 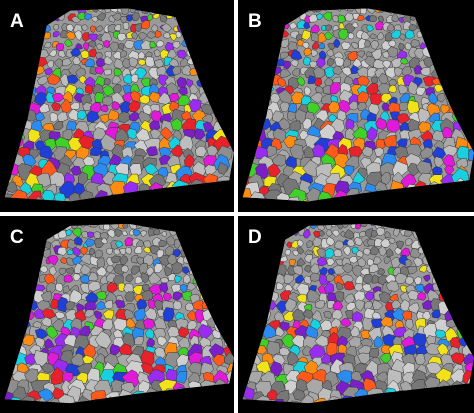 I want to click on panel-label: D, so click(x=255, y=237).